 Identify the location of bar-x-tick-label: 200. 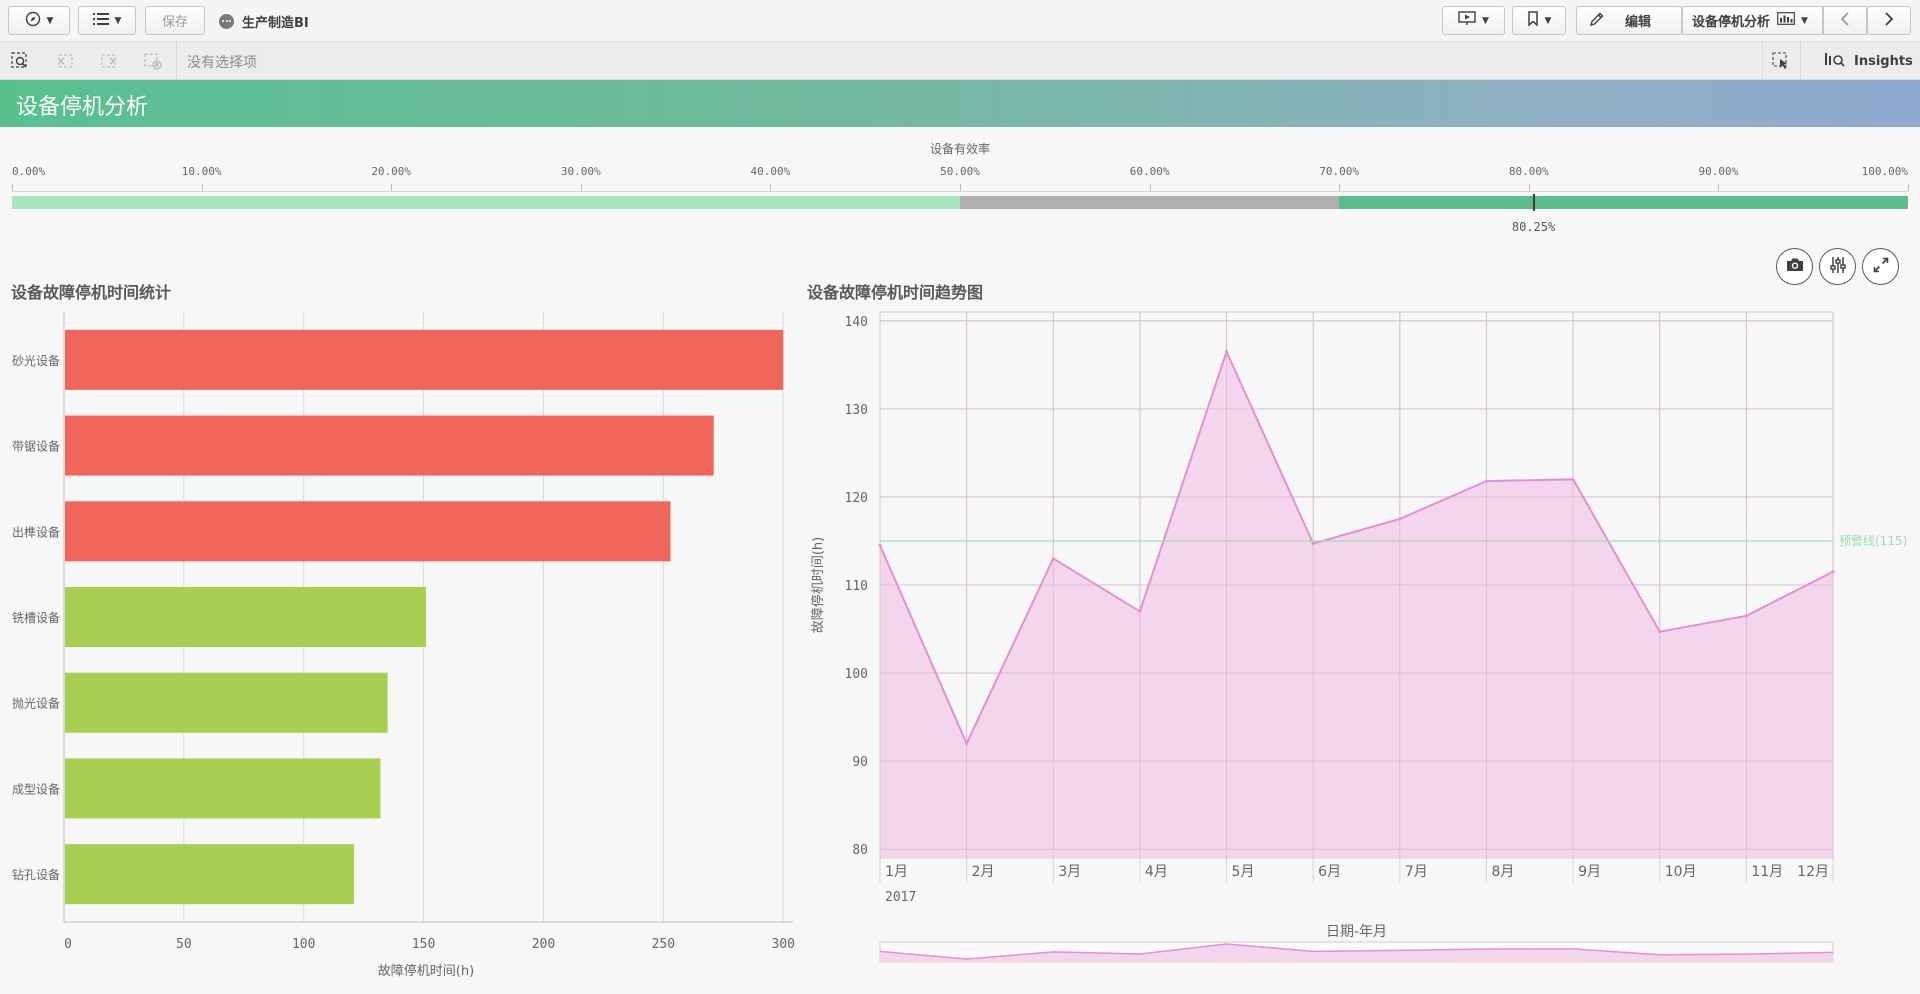
(543, 944).